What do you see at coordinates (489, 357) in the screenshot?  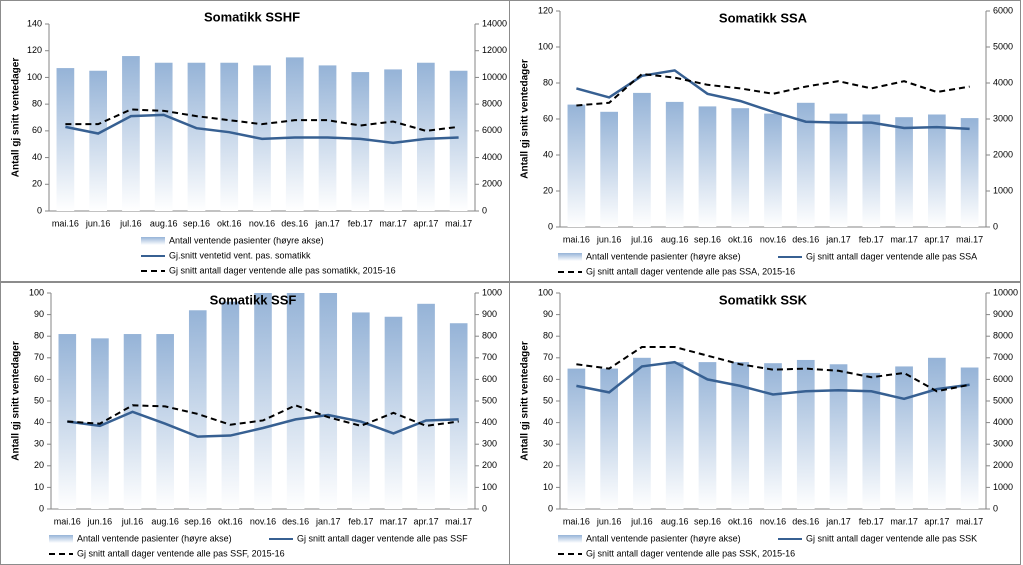 I see `y2-tick-label: 700` at bounding box center [489, 357].